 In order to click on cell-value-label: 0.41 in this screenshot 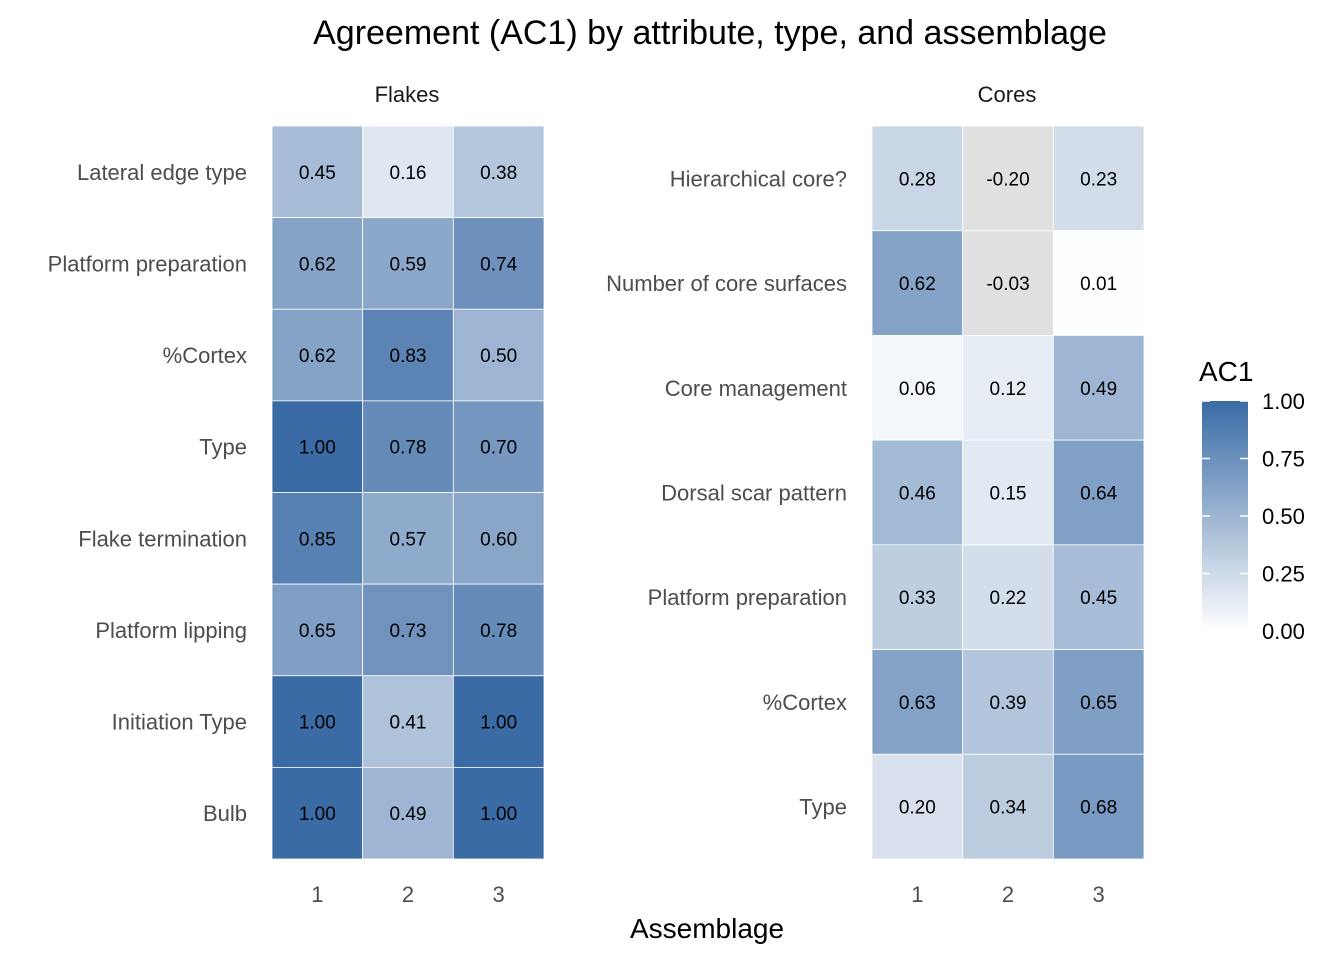, I will do `click(408, 723)`.